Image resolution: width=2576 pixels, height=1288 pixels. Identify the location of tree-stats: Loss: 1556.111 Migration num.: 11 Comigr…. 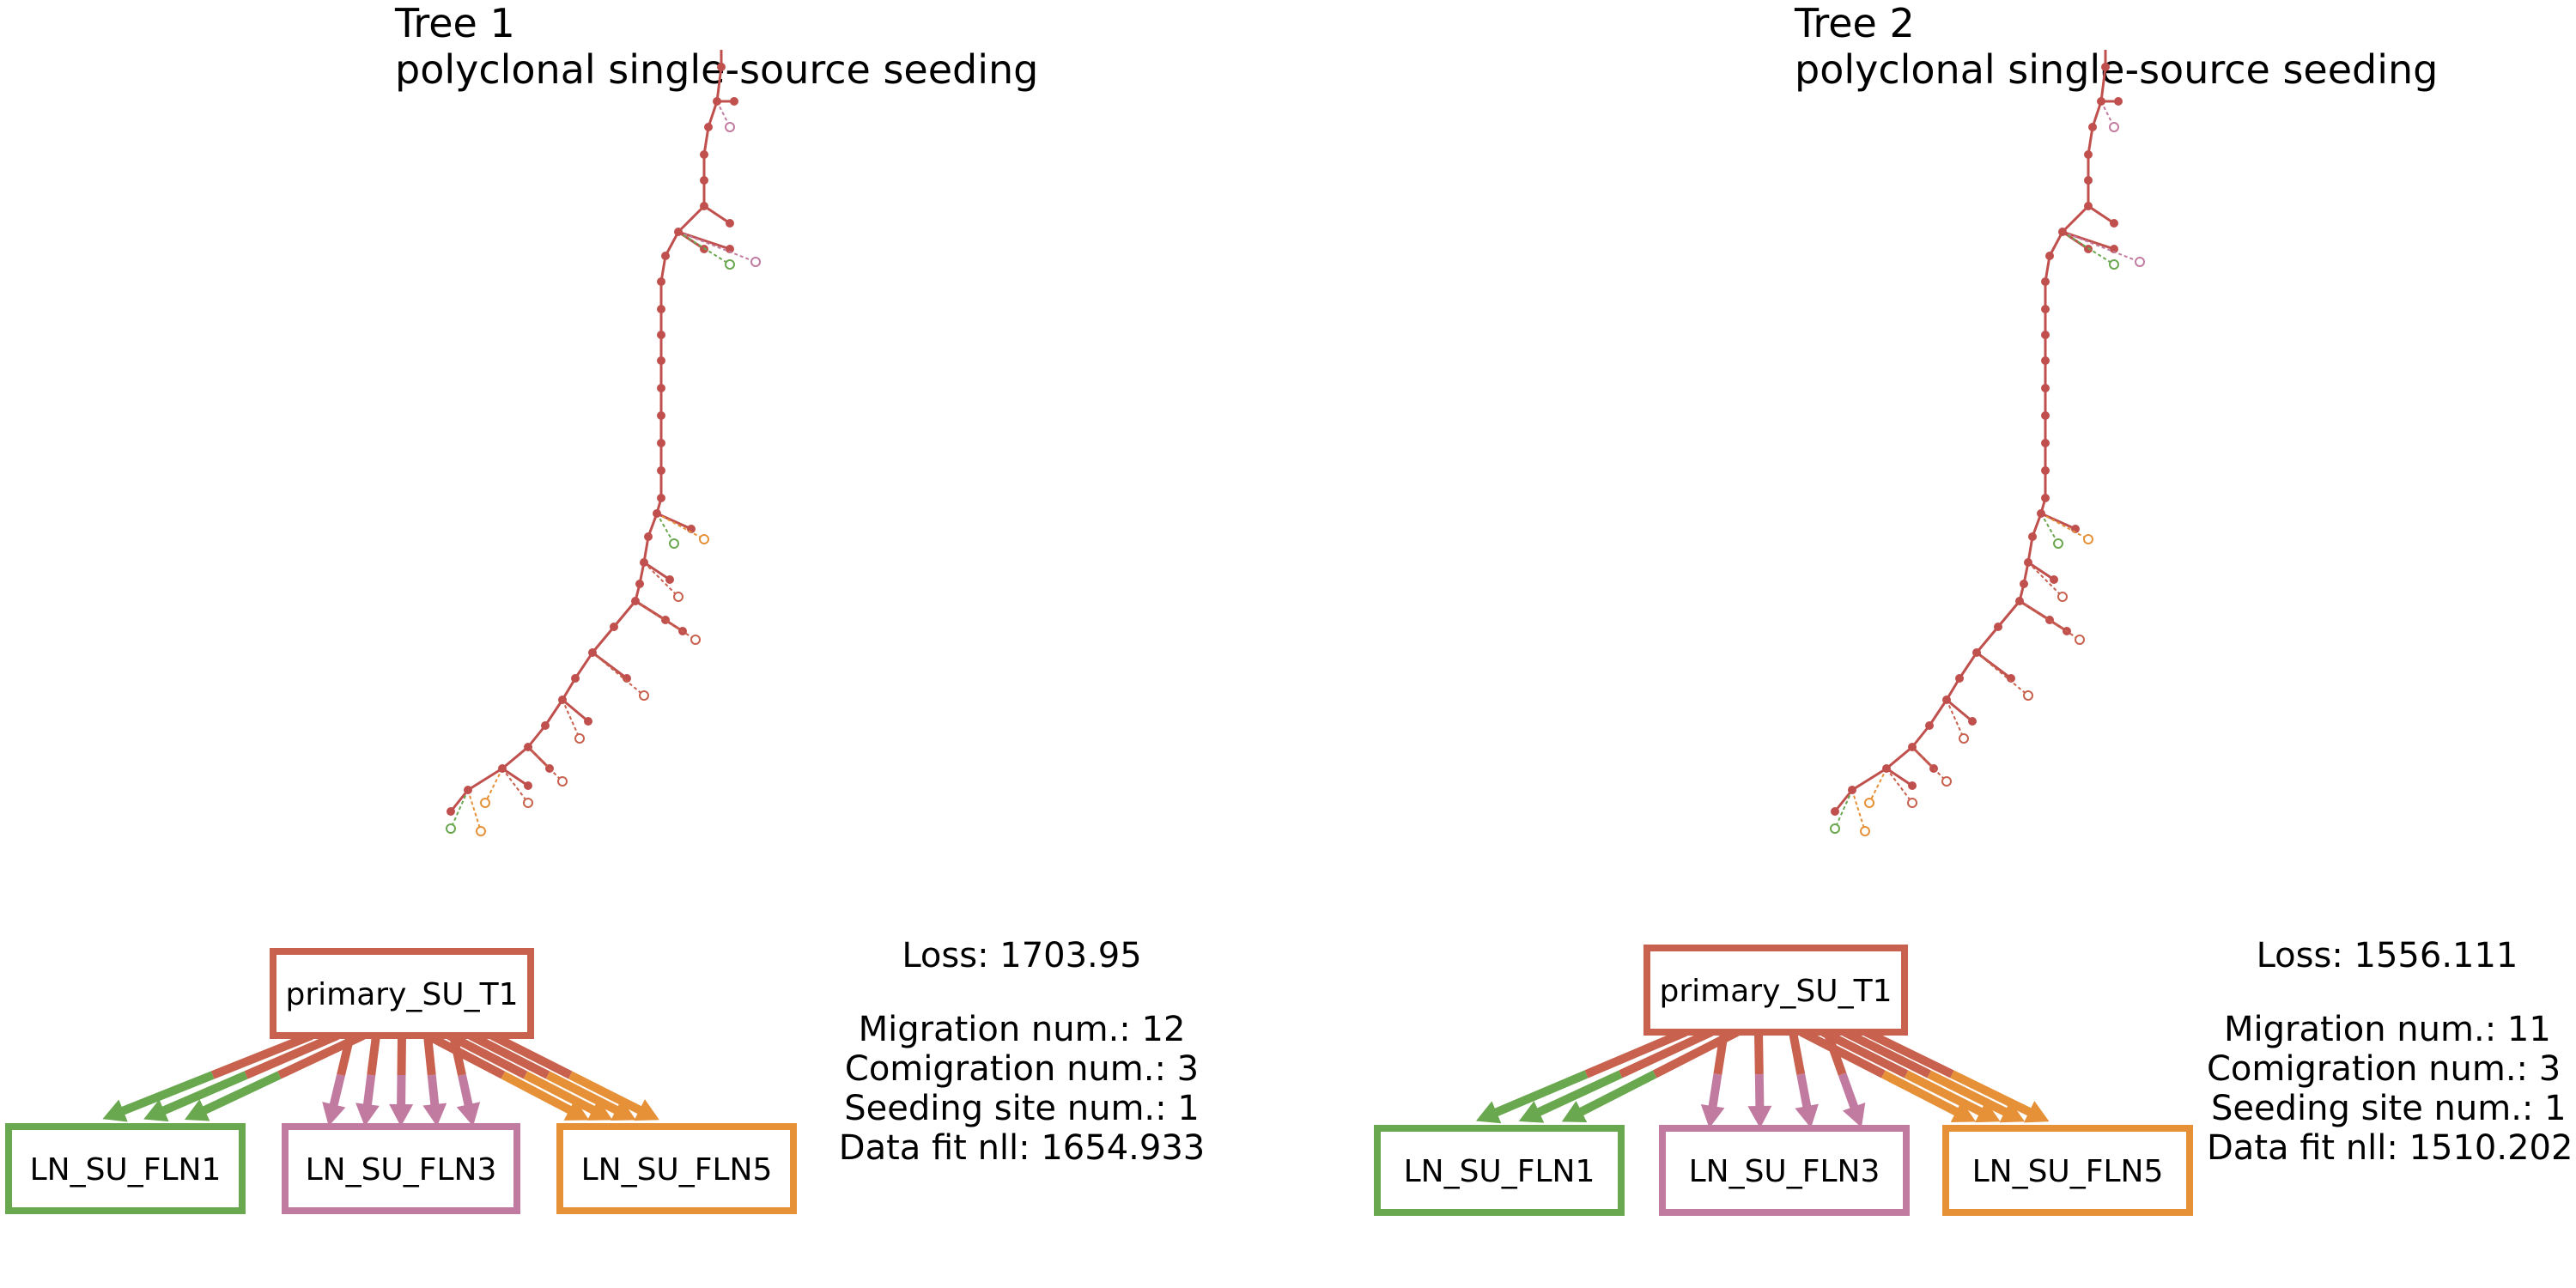
(2390, 1052).